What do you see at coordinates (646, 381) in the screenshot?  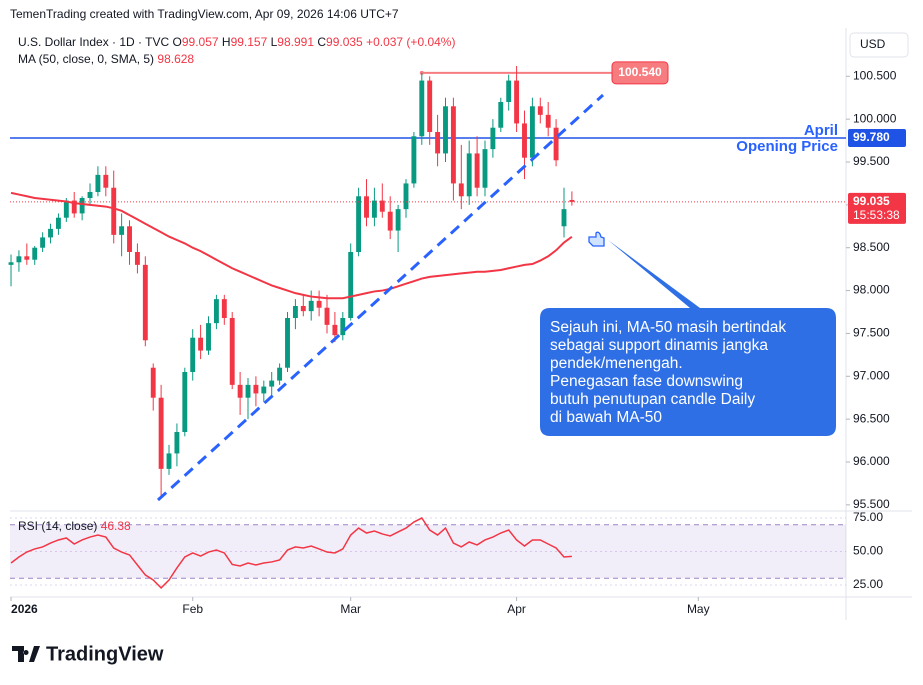 I see `callout-text: Penegasan fase downswing` at bounding box center [646, 381].